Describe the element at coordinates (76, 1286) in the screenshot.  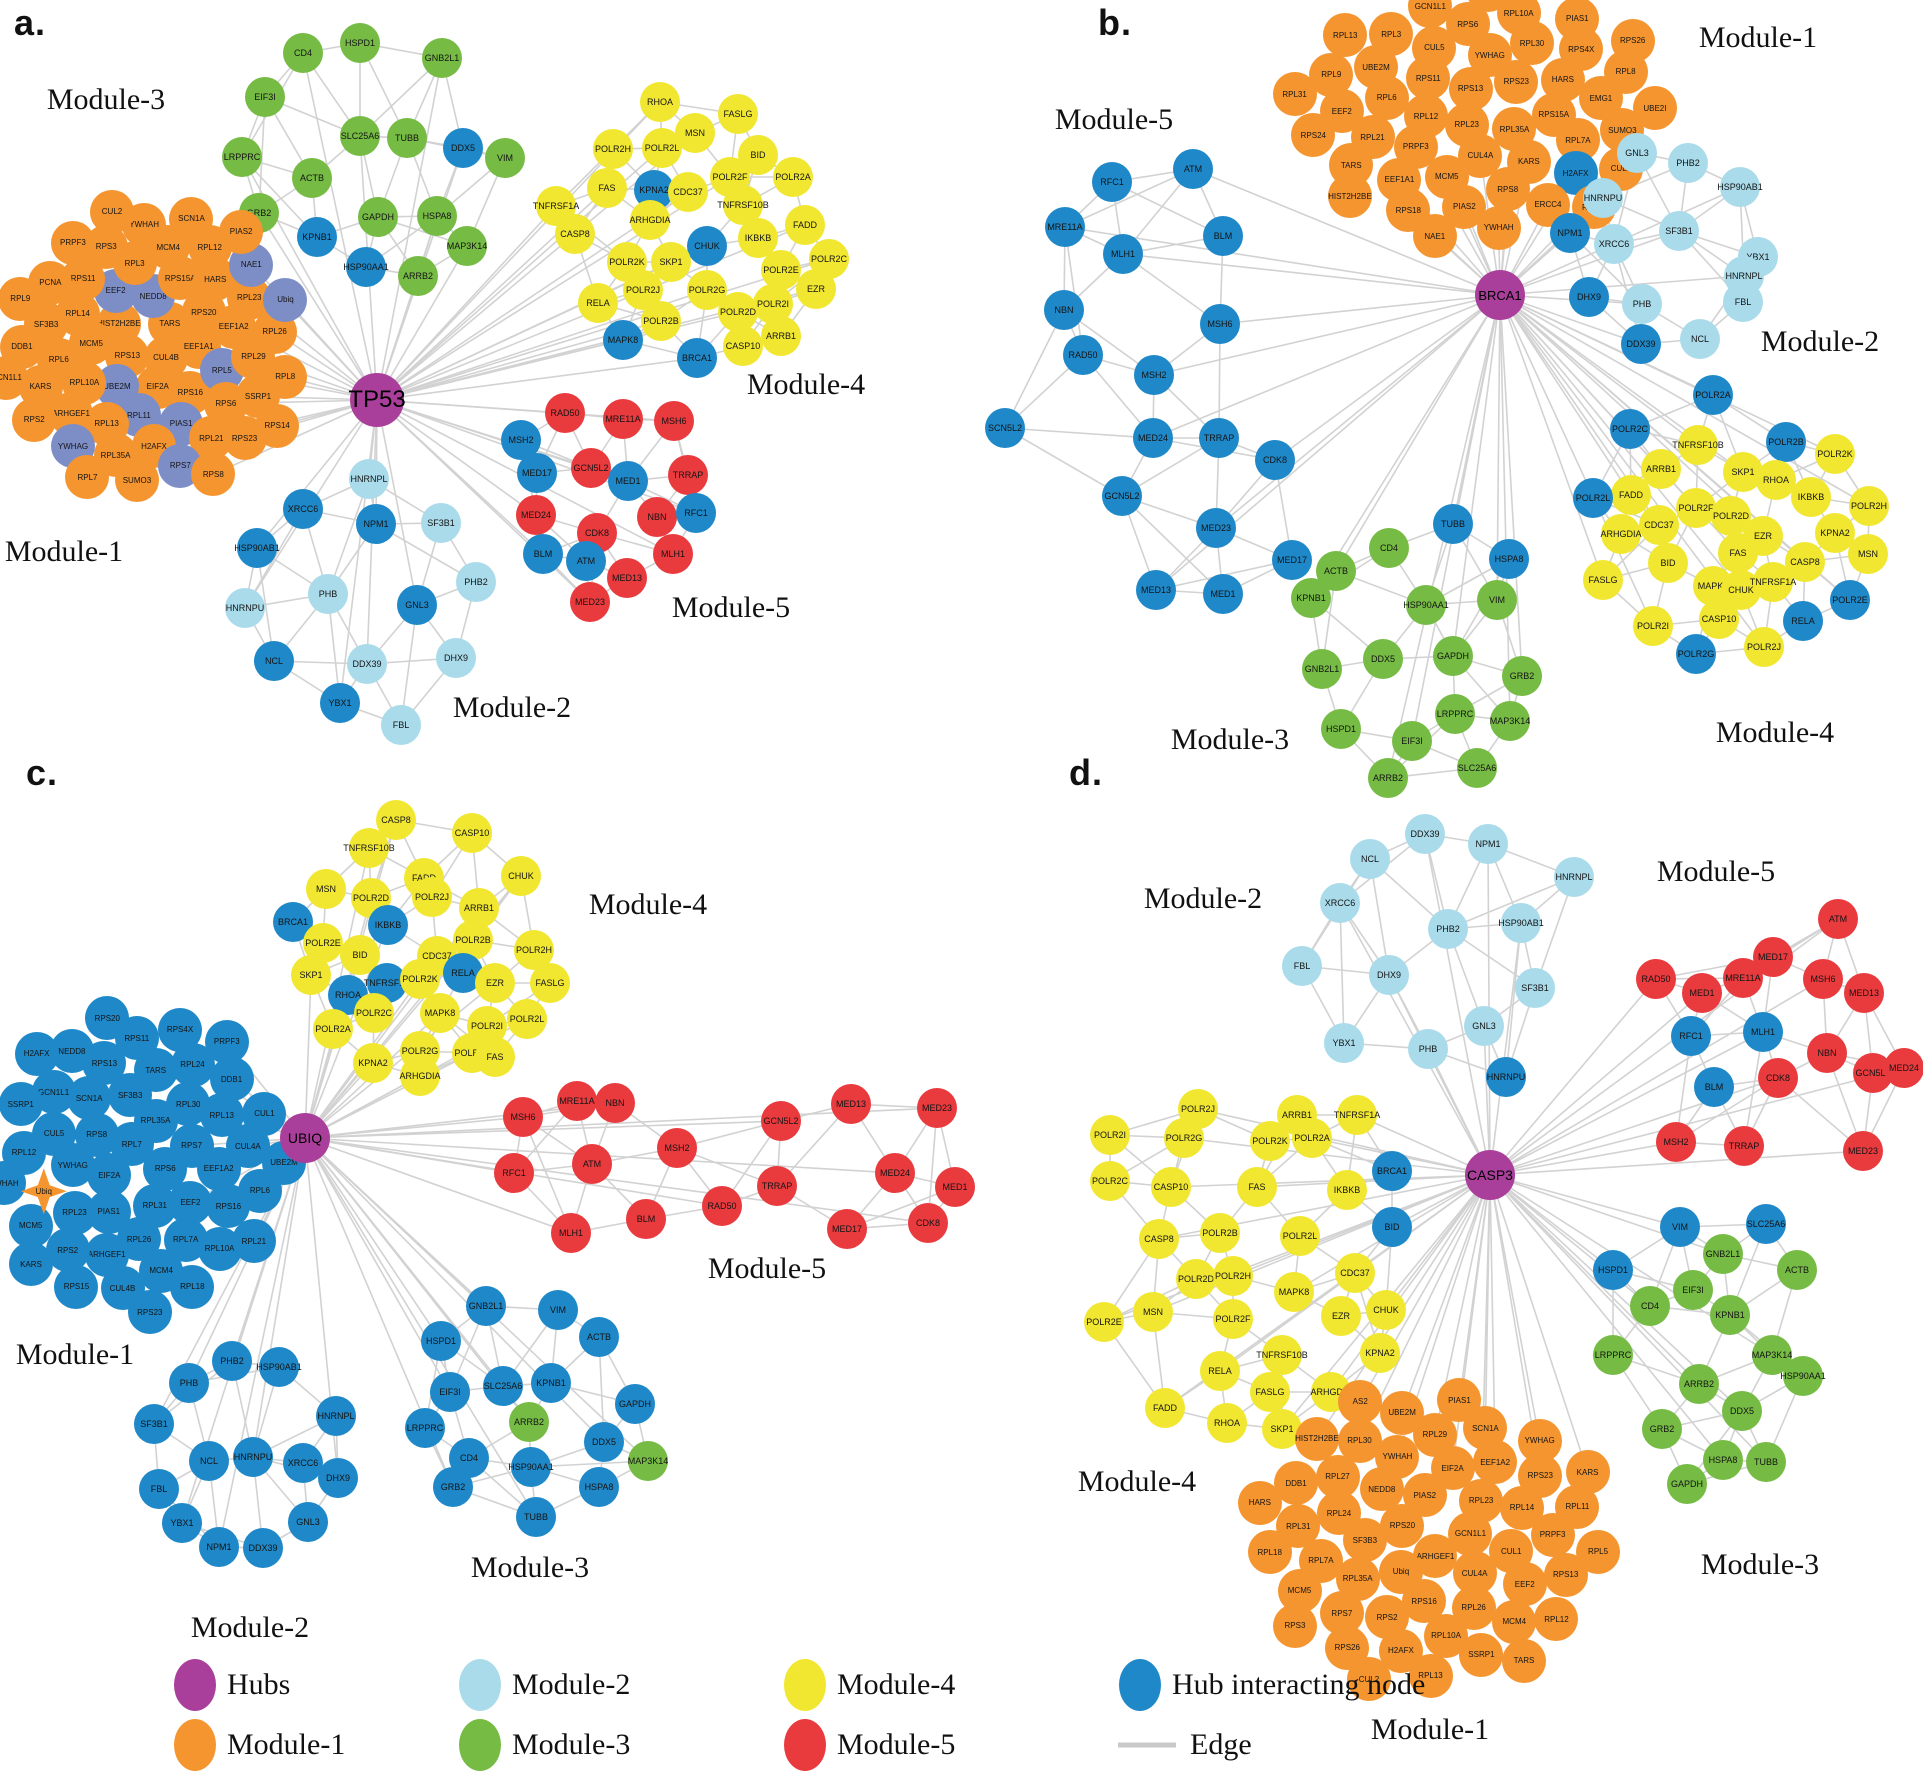
I see `node-rps15: RPS15` at that location.